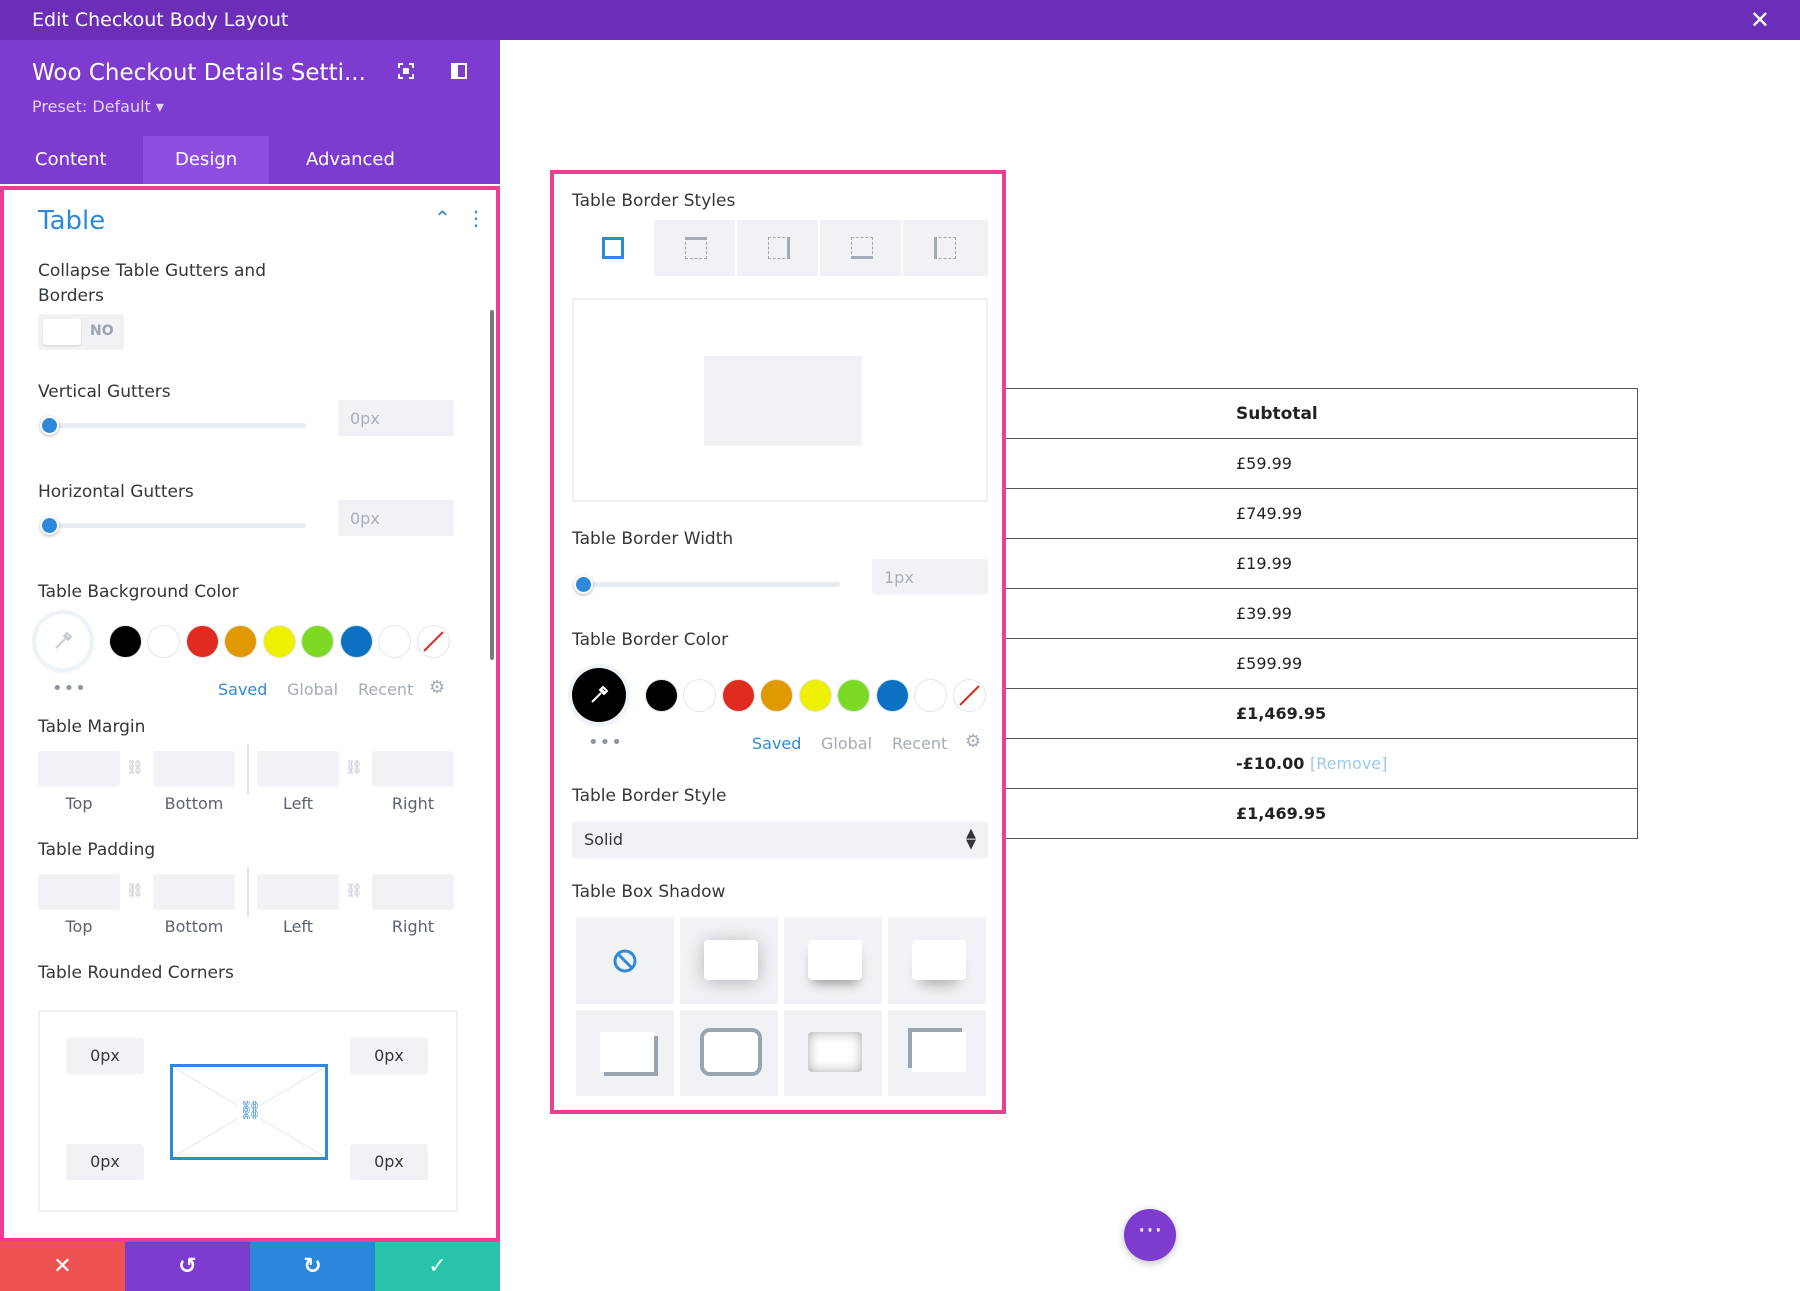  What do you see at coordinates (862, 248) in the screenshot?
I see `border-bottom-icon` at bounding box center [862, 248].